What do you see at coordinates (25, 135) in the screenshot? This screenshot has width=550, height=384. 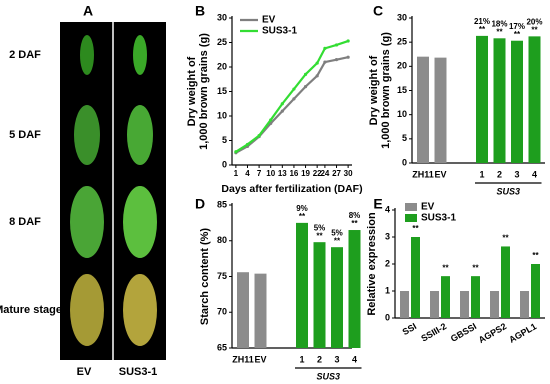 I see `row-label: 5 DAF` at bounding box center [25, 135].